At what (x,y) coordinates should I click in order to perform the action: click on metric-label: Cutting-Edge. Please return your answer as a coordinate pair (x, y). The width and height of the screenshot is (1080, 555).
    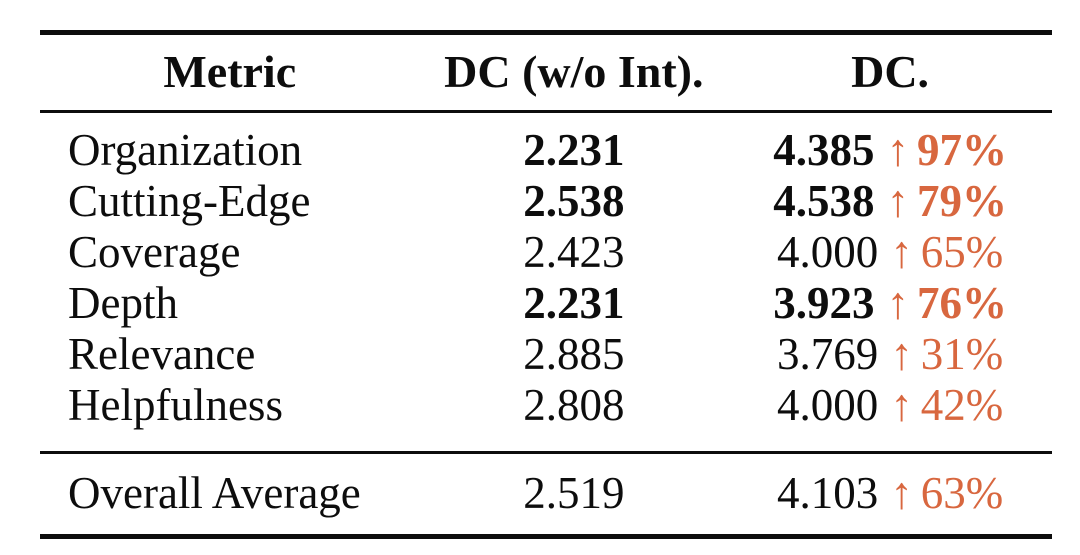
    Looking at the image, I should click on (189, 201).